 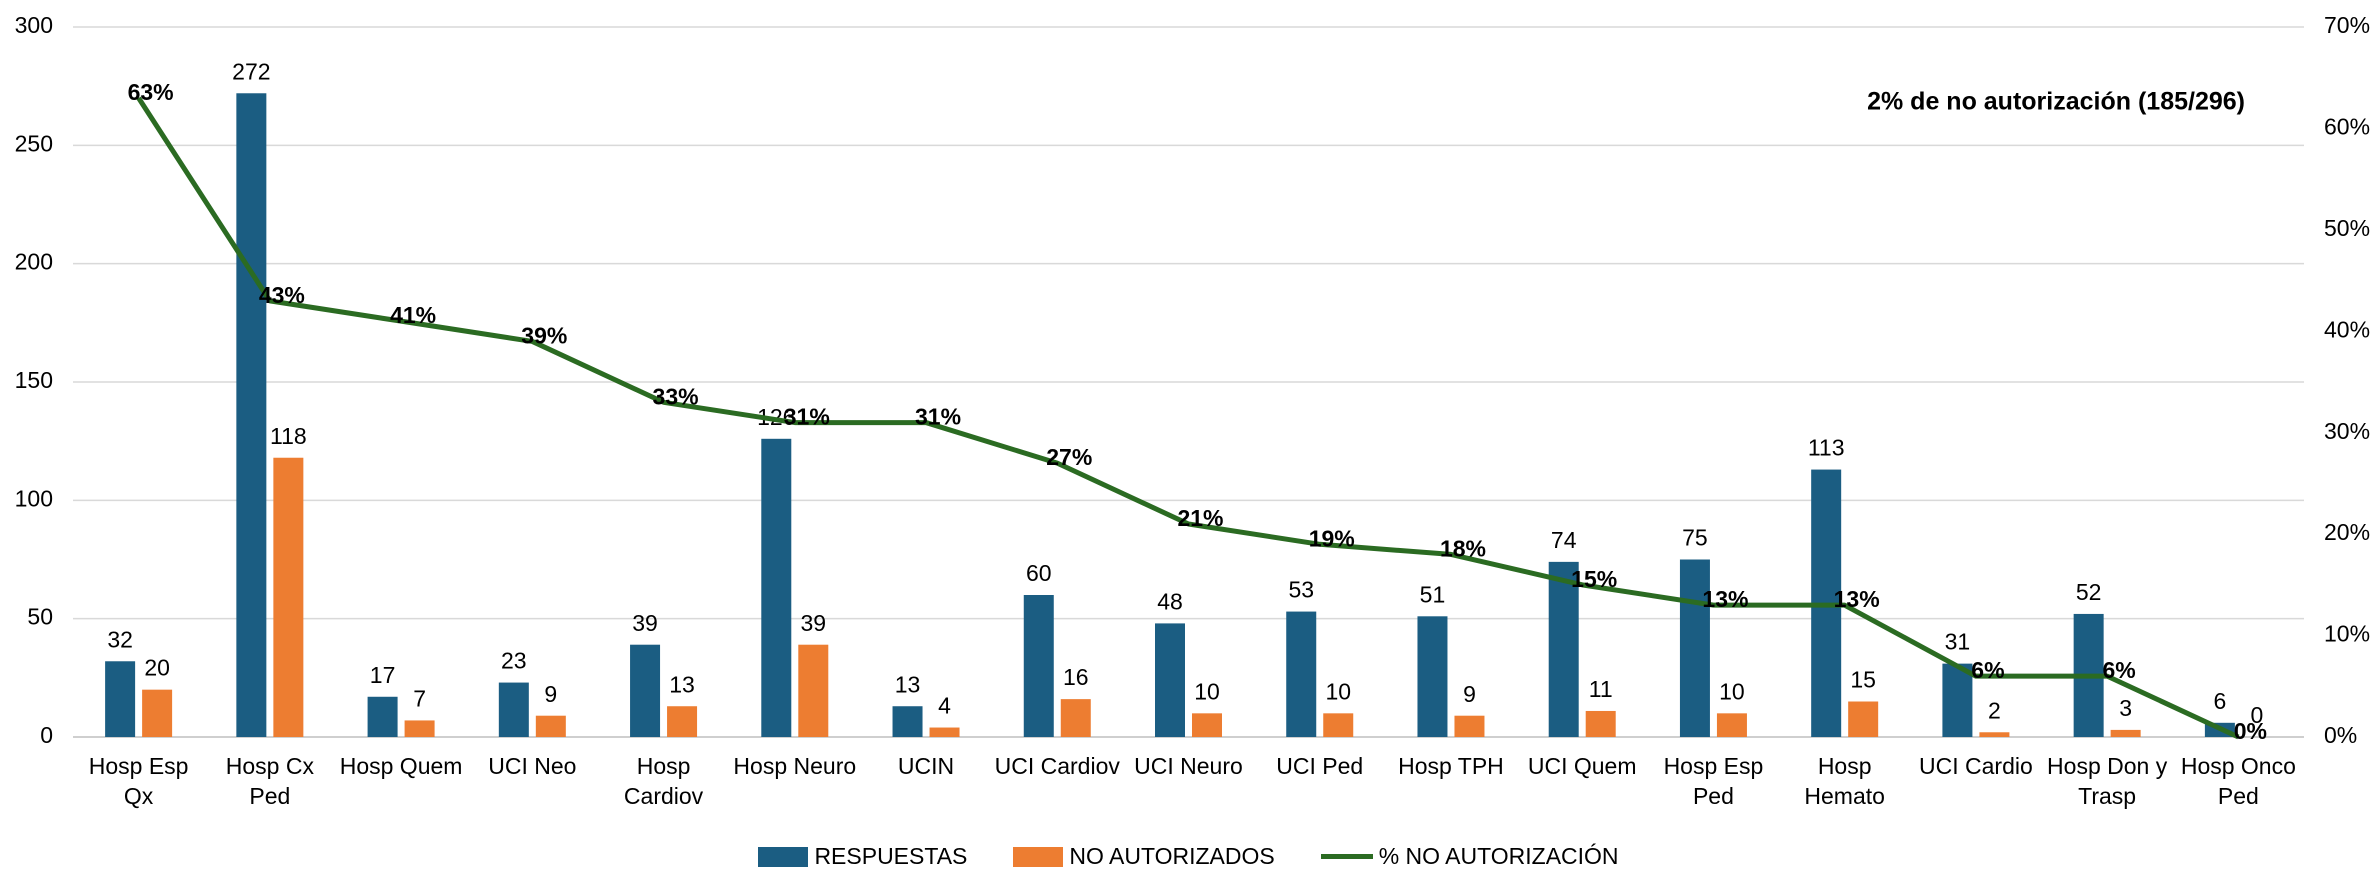 I want to click on y2-tick-label: 20%, so click(x=2347, y=532).